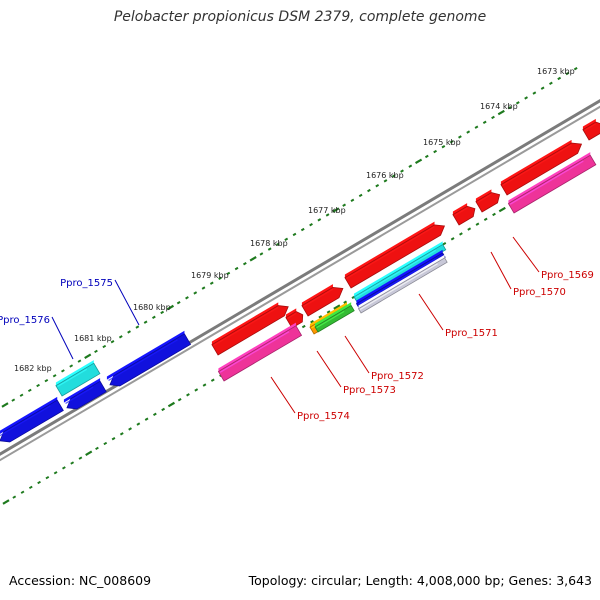 This screenshot has height=600, width=600. What do you see at coordinates (442, 142) in the screenshot?
I see `scale-label: 1675 kbp` at bounding box center [442, 142].